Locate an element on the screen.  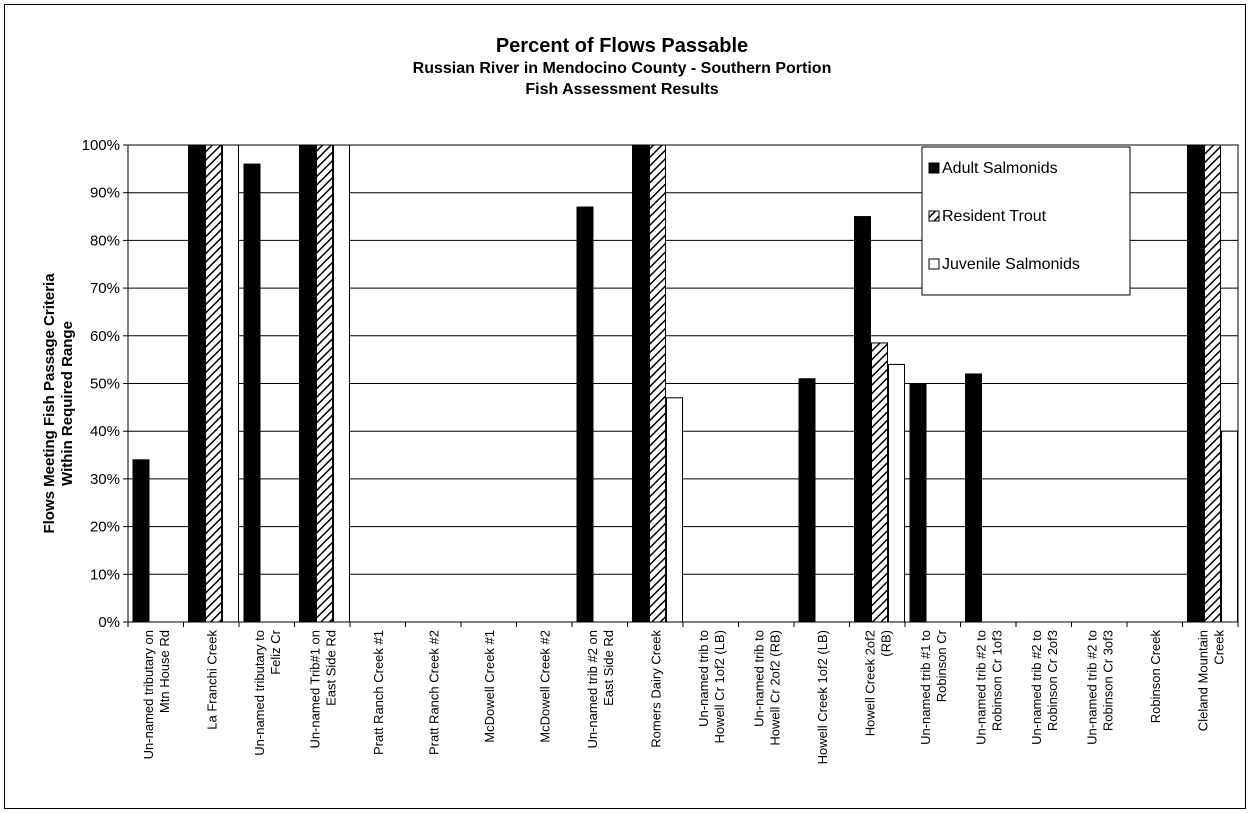
y-axis-ticks: 0% 10% 20% 30% 40% 50% 60% 70% 80% 90% 100% is located at coordinates (105, 384).